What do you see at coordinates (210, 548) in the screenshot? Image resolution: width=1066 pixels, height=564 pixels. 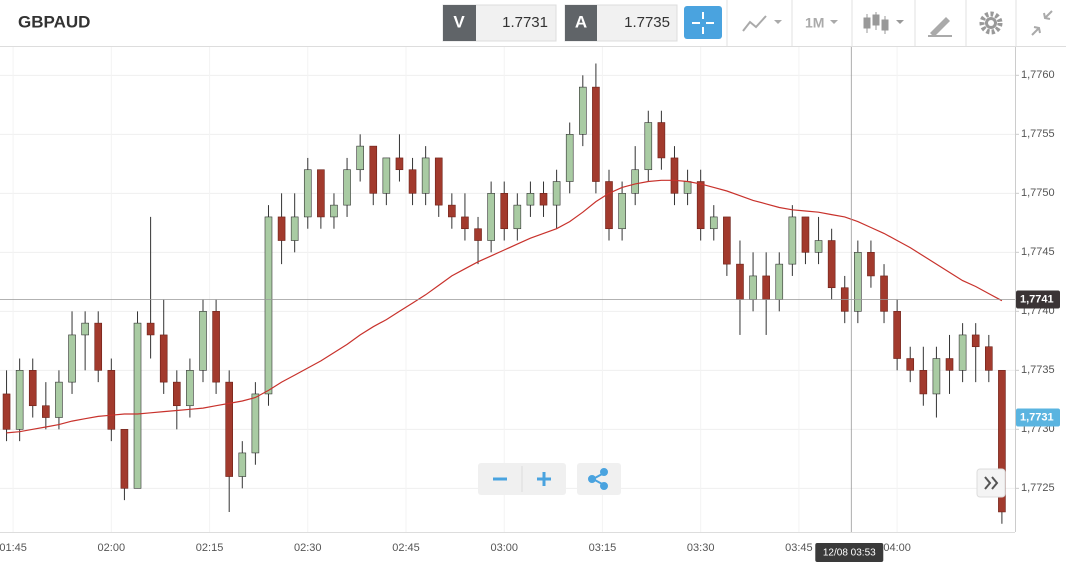 I see `x-tick-label: 02:15` at bounding box center [210, 548].